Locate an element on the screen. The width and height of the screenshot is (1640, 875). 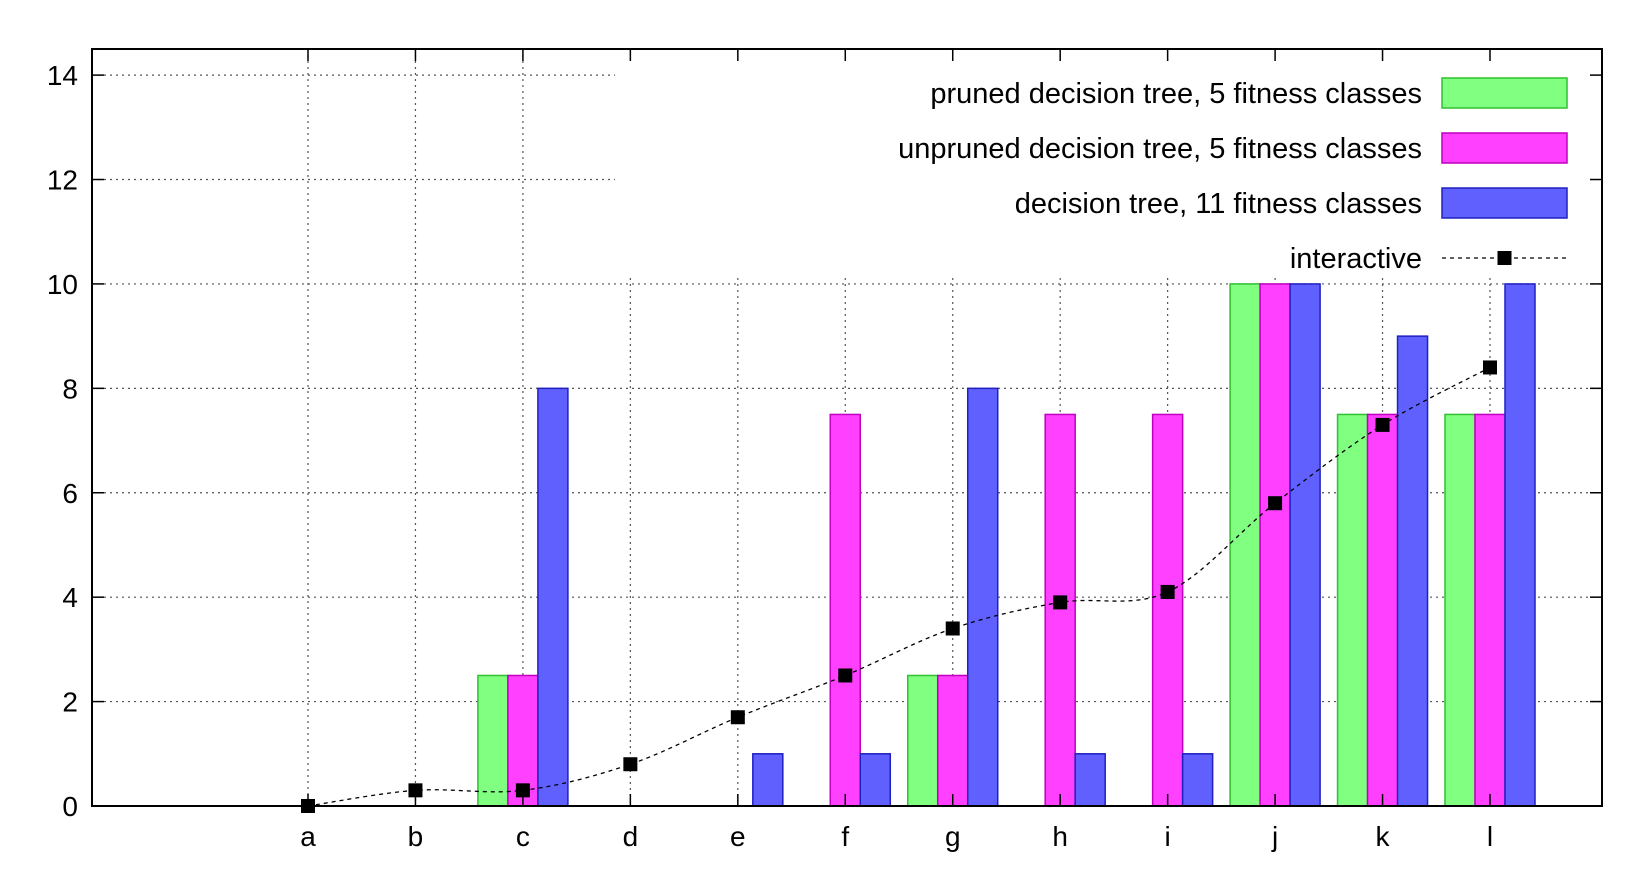
x-tick-label: g is located at coordinates (953, 836).